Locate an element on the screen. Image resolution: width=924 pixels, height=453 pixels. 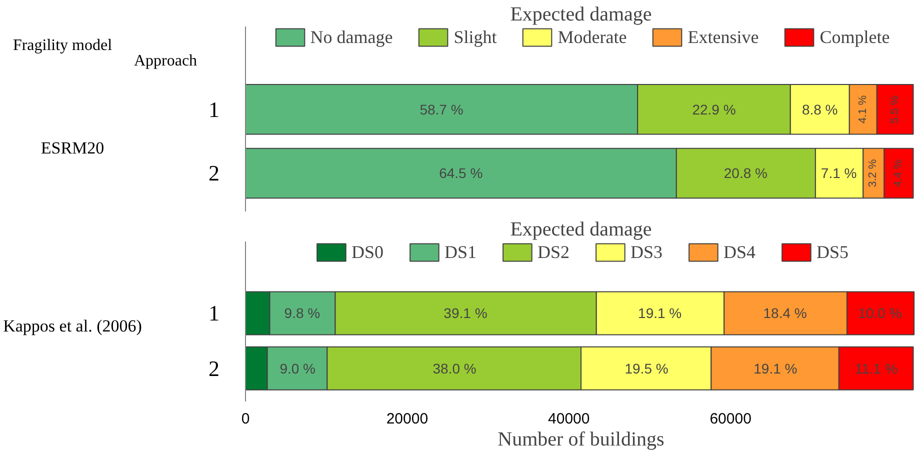
annotation: 10.0 % is located at coordinates (880, 313).